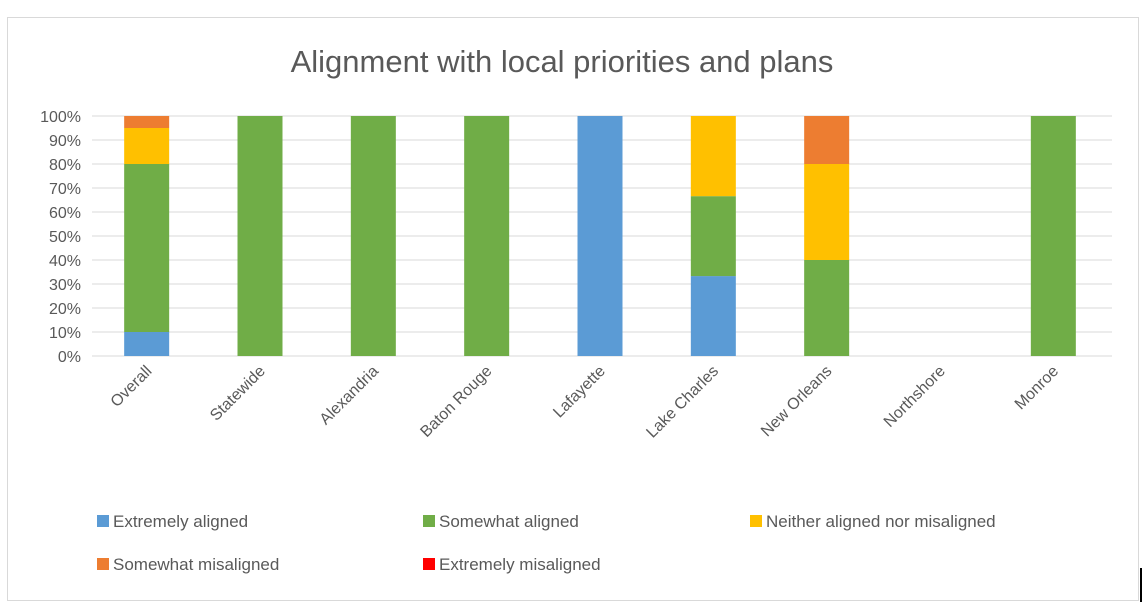 This screenshot has height=609, width=1146. Describe the element at coordinates (180, 521) in the screenshot. I see `legend-label: Extremely aligned` at that location.